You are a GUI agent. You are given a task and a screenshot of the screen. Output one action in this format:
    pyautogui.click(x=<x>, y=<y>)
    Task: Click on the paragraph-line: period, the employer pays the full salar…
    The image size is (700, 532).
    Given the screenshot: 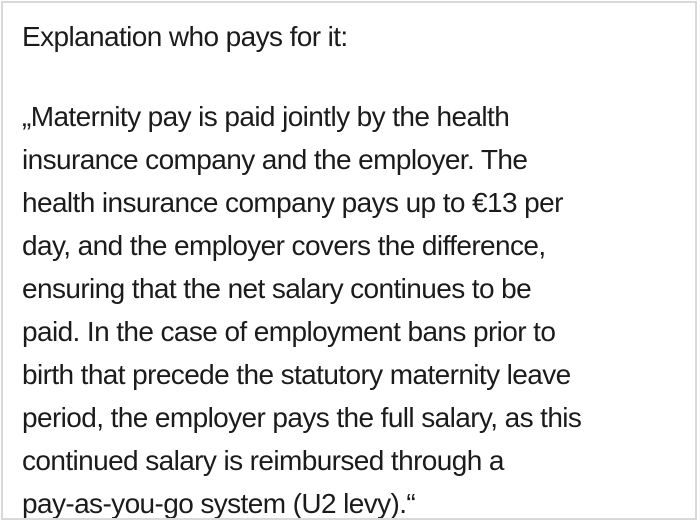 What is the action you would take?
    pyautogui.click(x=302, y=417)
    